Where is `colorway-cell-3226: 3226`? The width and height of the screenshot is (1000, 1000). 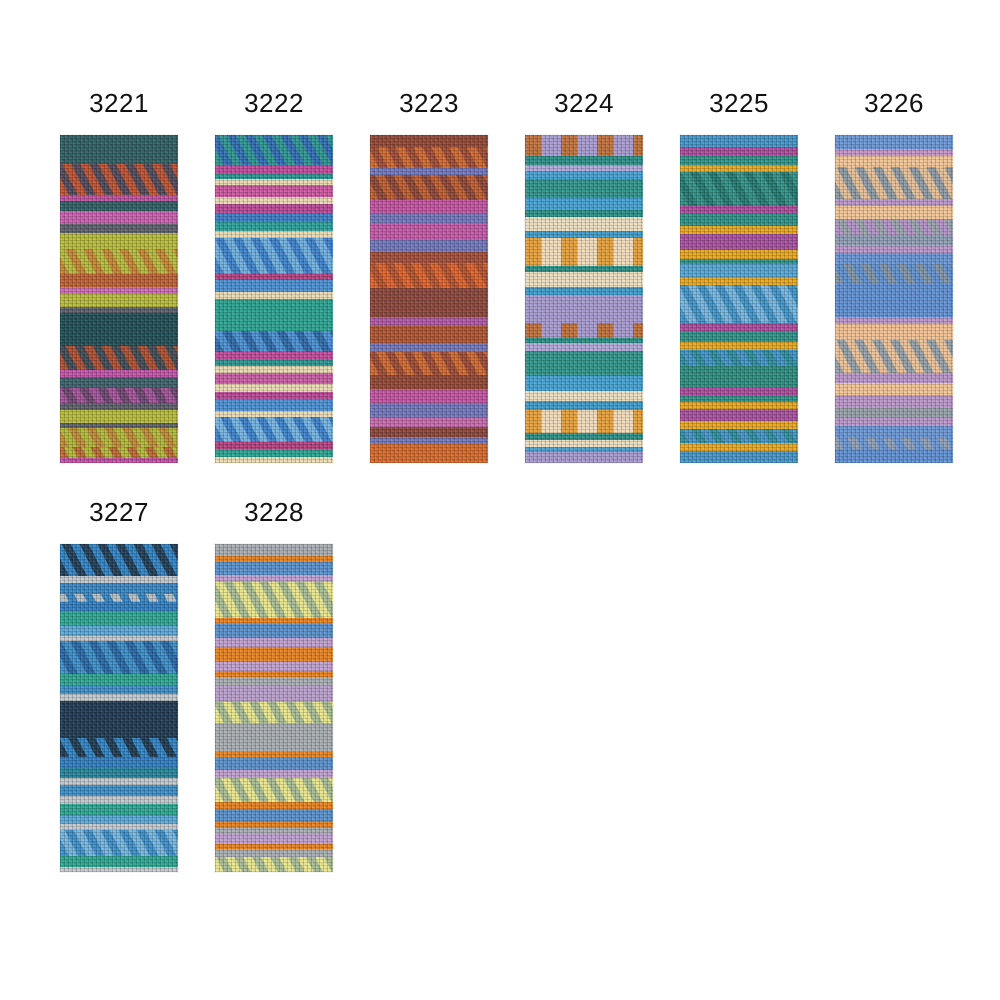
colorway-cell-3226: 3226 is located at coordinates (894, 275).